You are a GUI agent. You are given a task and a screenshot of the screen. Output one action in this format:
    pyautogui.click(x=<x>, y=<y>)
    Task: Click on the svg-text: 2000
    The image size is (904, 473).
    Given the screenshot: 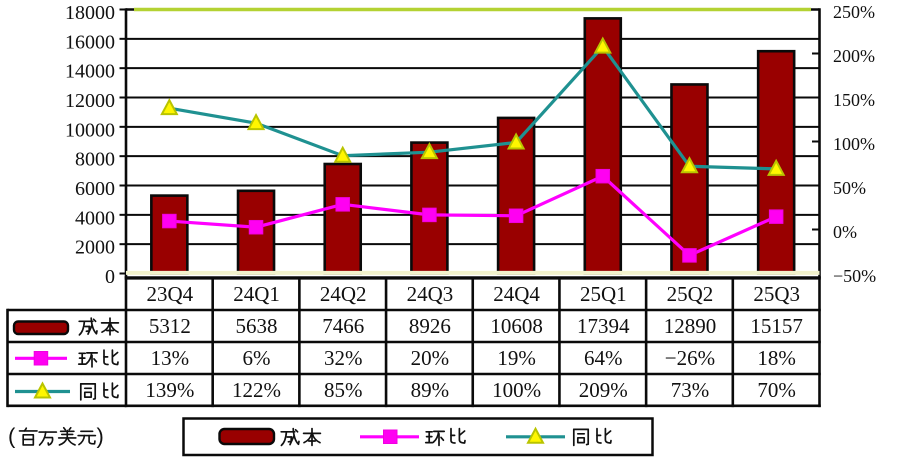 What is the action you would take?
    pyautogui.click(x=95, y=248)
    